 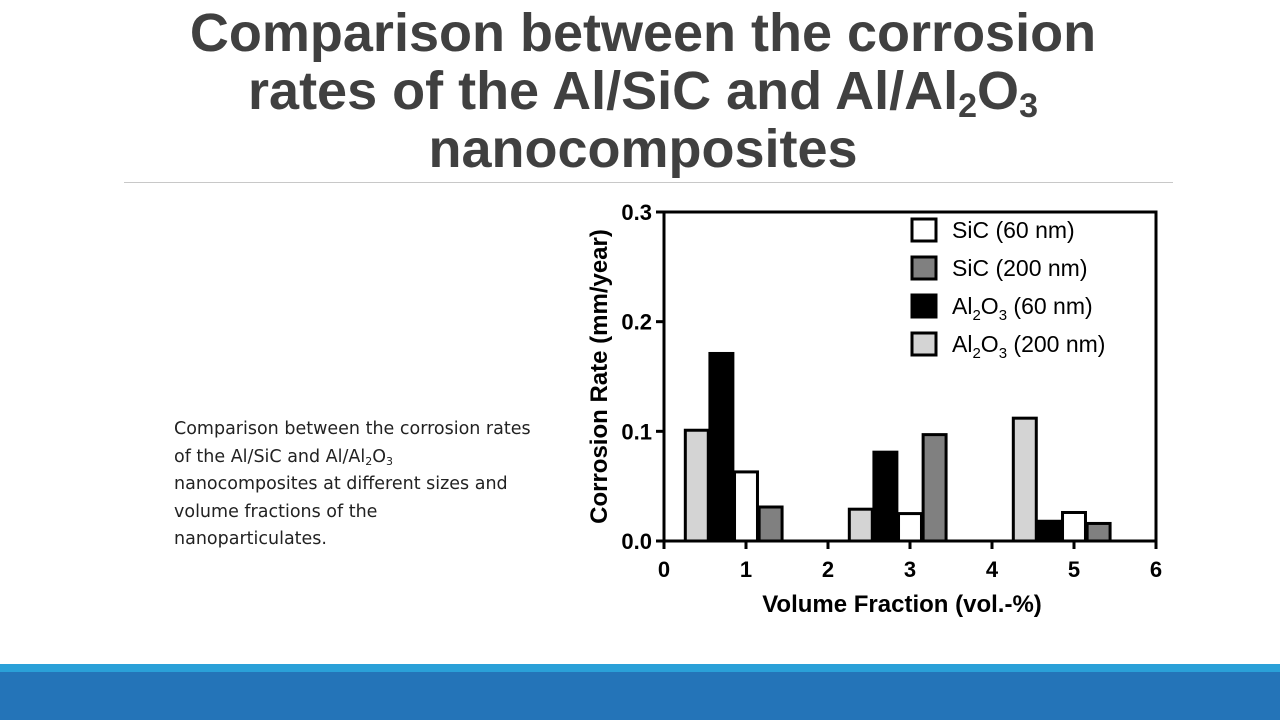 What do you see at coordinates (992, 569) in the screenshot?
I see `x-tick-label-4: 4` at bounding box center [992, 569].